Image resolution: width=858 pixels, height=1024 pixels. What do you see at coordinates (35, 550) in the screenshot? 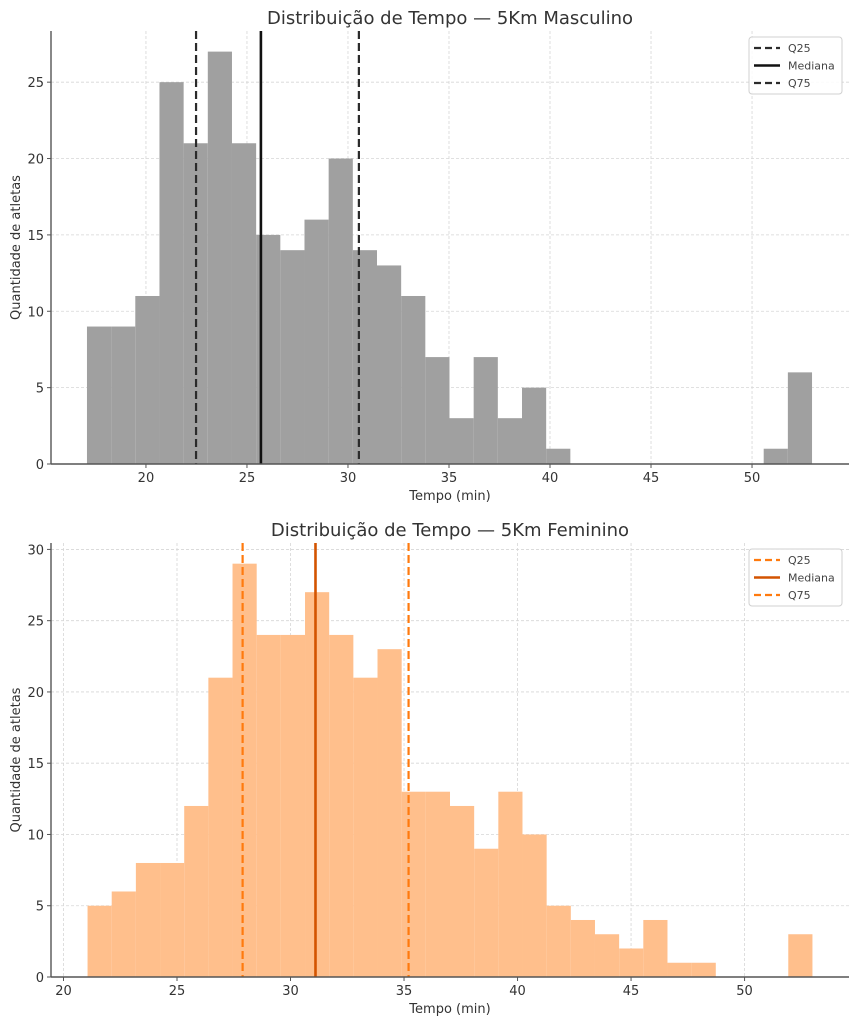
I see `y-tick-label: 30` at bounding box center [35, 550].